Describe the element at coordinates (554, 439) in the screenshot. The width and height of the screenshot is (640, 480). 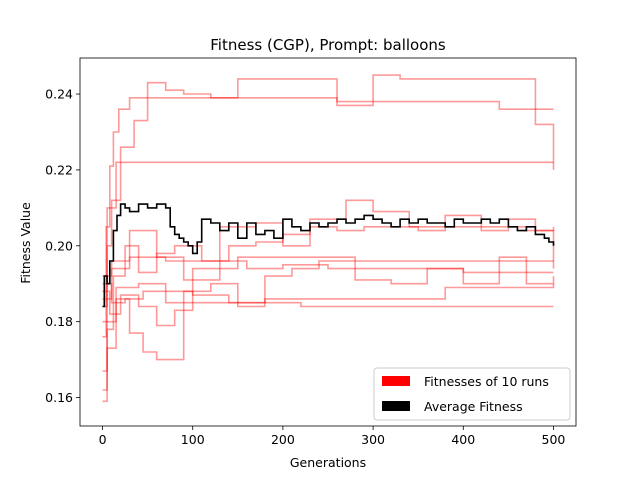
I see `x-tick-label: 500` at that location.